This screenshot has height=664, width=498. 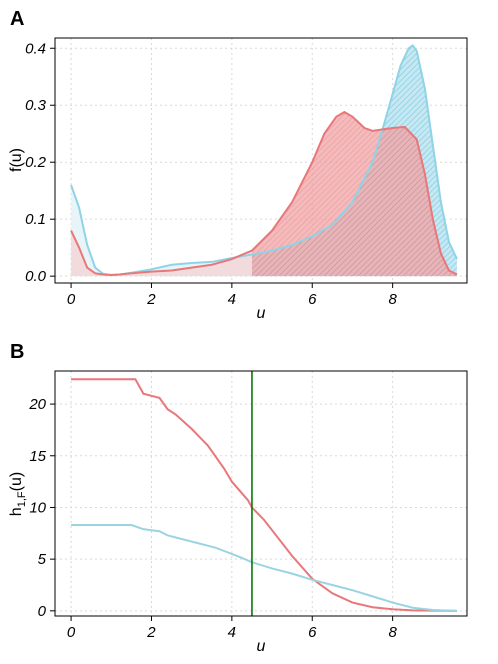 What do you see at coordinates (42, 611) in the screenshot?
I see `y-tick-label: 0` at bounding box center [42, 611].